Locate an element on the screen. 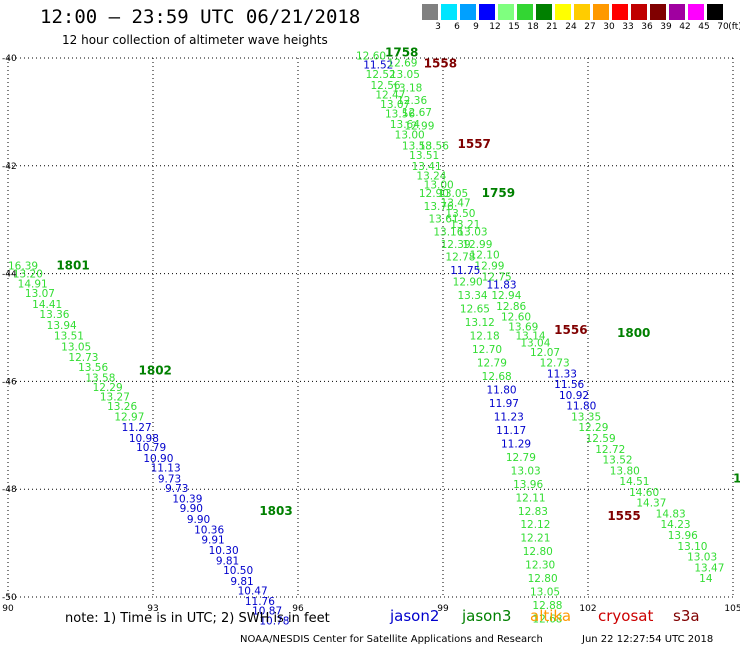  pass-time-label: 1556 is located at coordinates (570, 330).